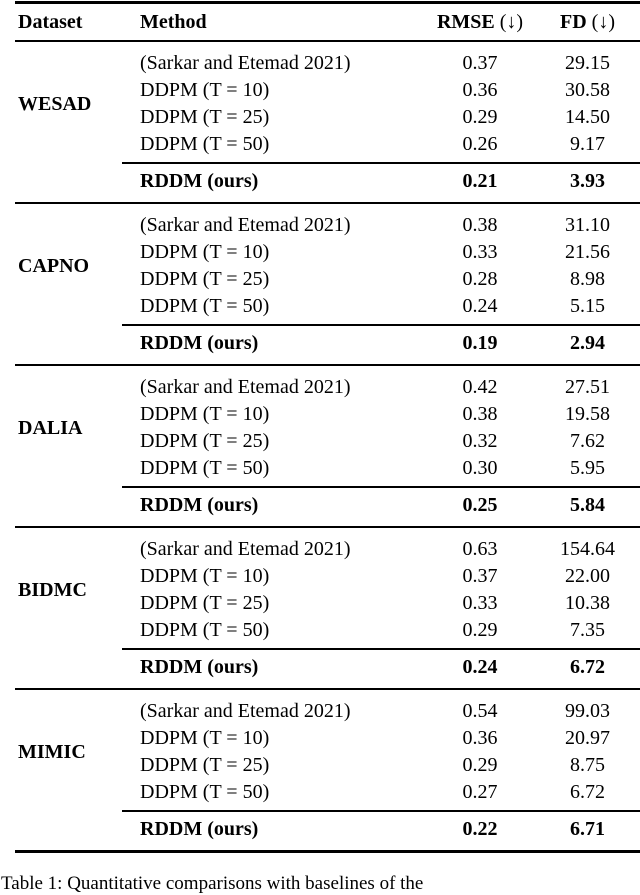  What do you see at coordinates (587, 343) in the screenshot?
I see `fd-cell: 2.94` at bounding box center [587, 343].